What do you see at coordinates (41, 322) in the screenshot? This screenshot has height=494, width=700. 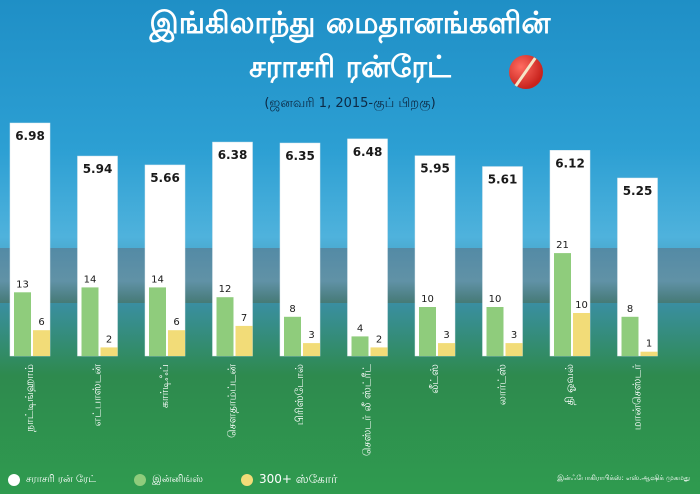 I see `score300-label-0: 6` at bounding box center [41, 322].